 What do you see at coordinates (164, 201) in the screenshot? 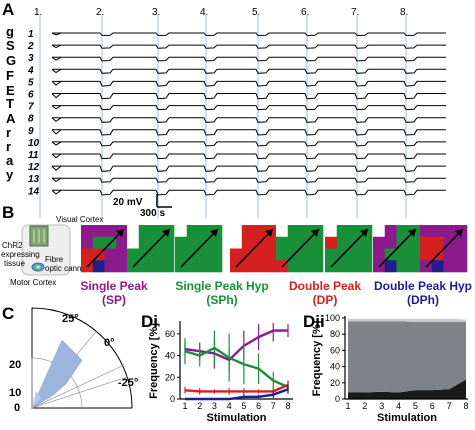
I see `scale-bar` at bounding box center [164, 201].